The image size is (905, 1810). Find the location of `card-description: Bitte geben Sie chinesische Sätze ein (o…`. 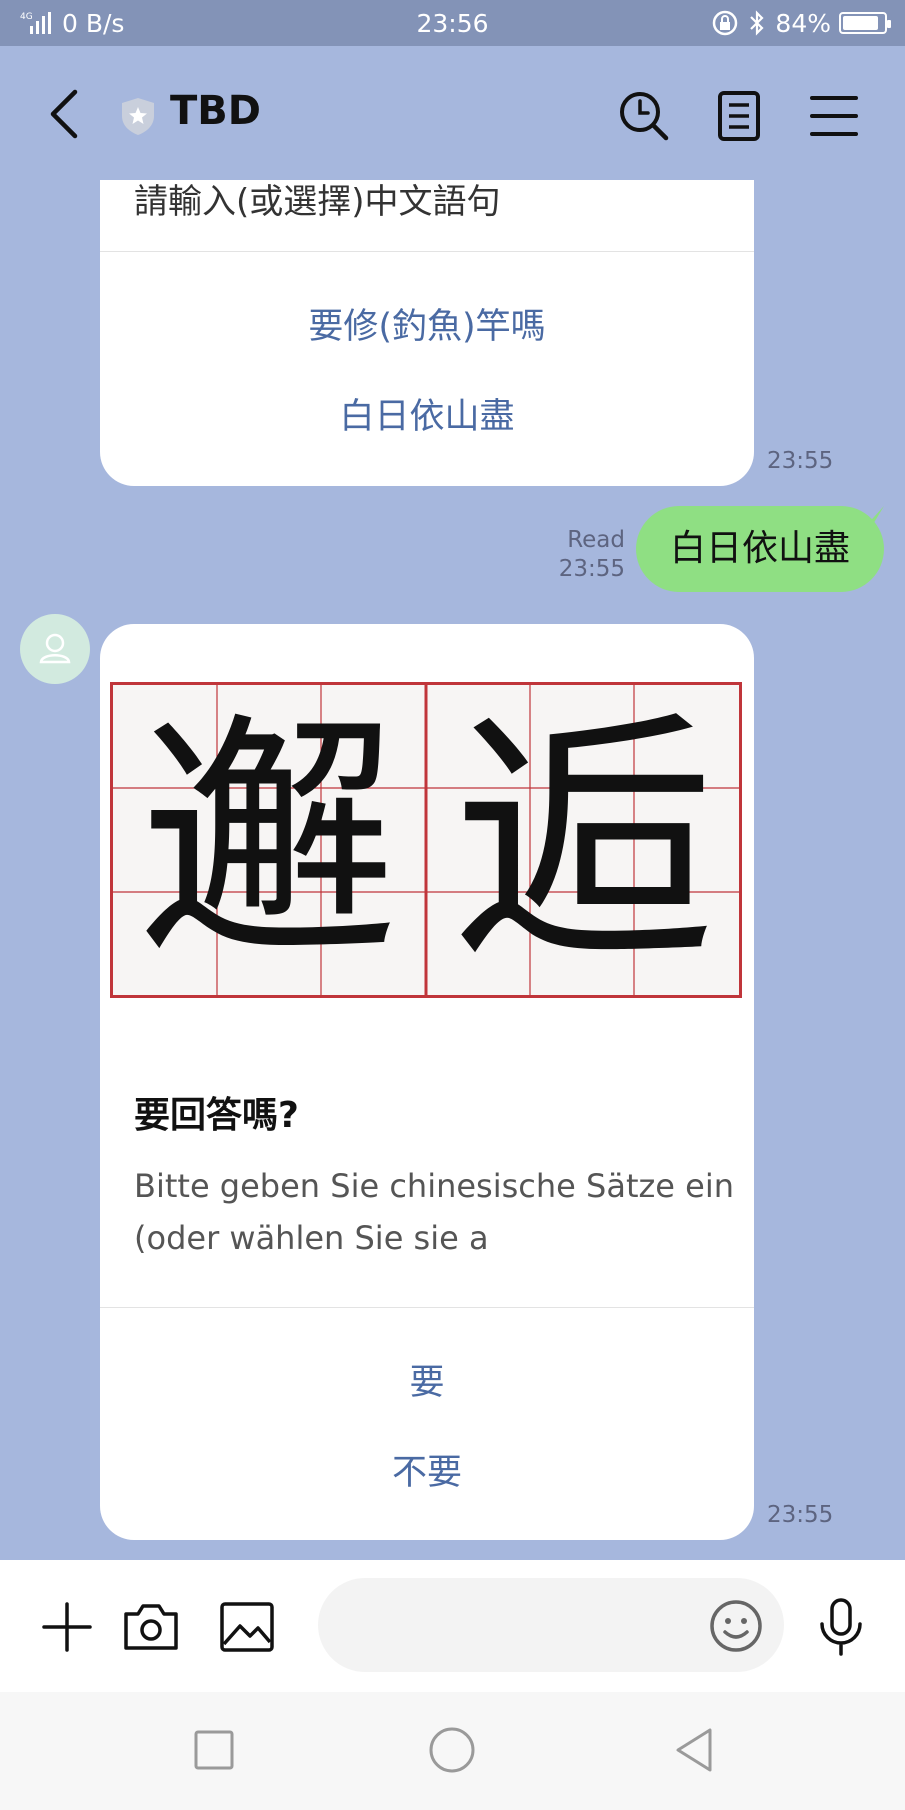

card-description: Bitte geben Sie chinesische Sätze ein (o… is located at coordinates (434, 1212).